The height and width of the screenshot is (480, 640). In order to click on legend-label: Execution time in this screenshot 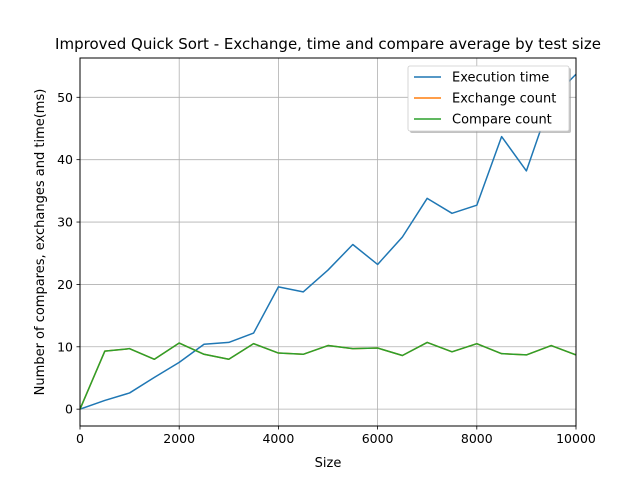, I will do `click(500, 78)`.